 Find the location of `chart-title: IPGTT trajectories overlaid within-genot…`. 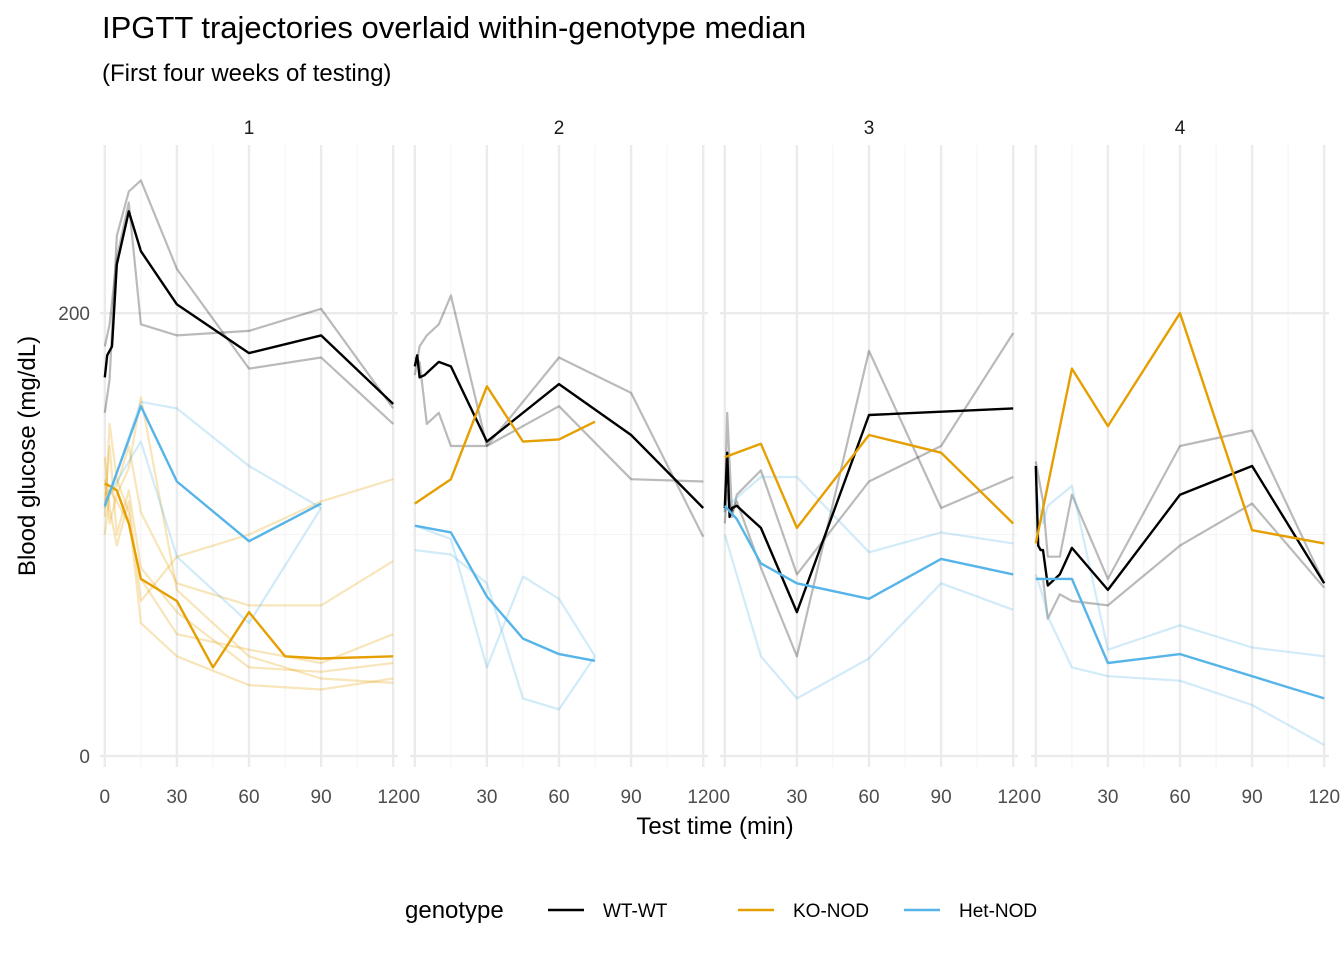

chart-title: IPGTT trajectories overlaid within-genot… is located at coordinates (454, 27).